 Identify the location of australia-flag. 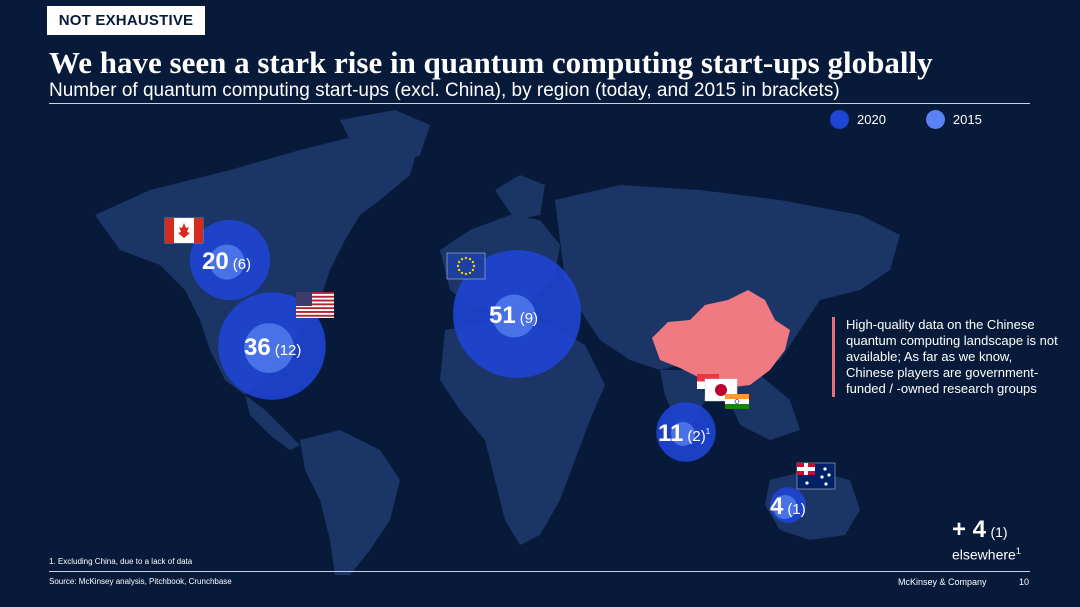
(816, 476).